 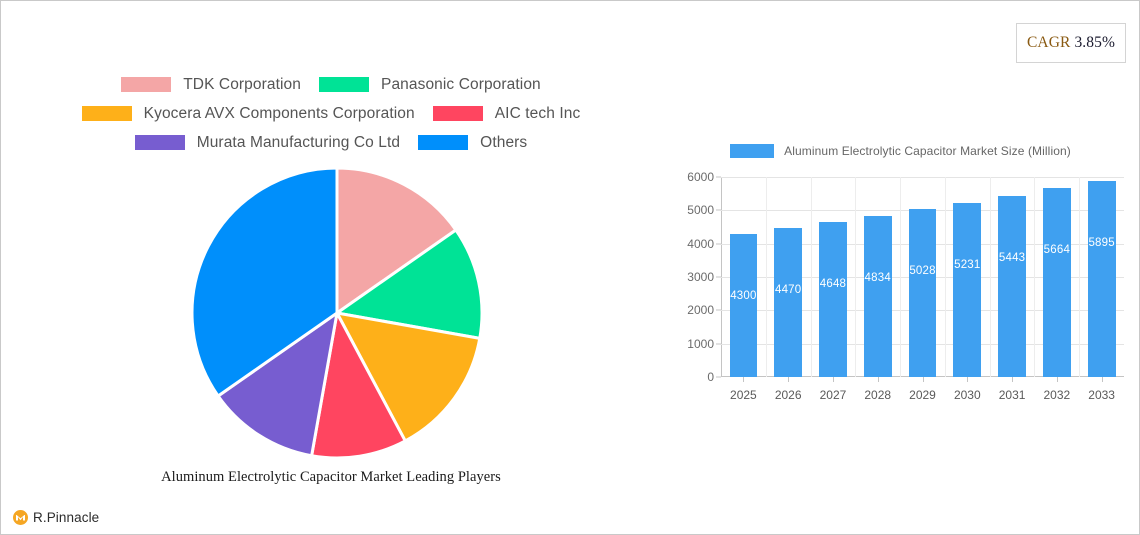 I want to click on pie-legend-item: AIC tech Inc, so click(x=506, y=113).